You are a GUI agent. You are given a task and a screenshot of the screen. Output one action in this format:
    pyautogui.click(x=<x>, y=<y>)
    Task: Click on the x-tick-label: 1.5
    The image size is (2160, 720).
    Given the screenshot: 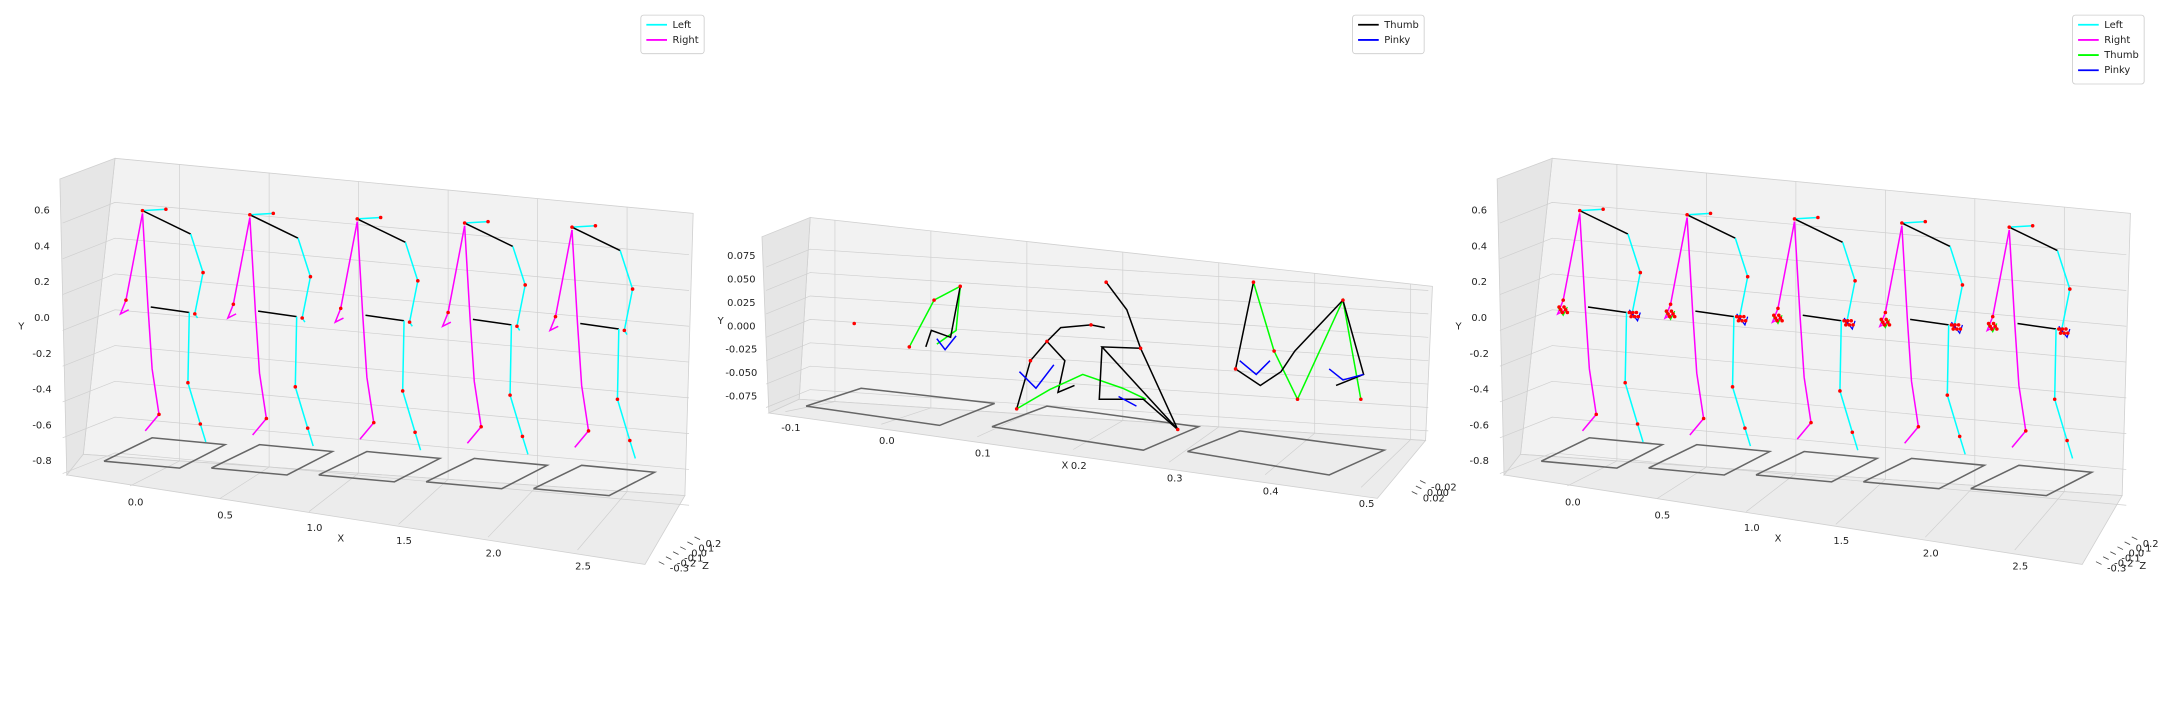 What is the action you would take?
    pyautogui.click(x=1841, y=541)
    